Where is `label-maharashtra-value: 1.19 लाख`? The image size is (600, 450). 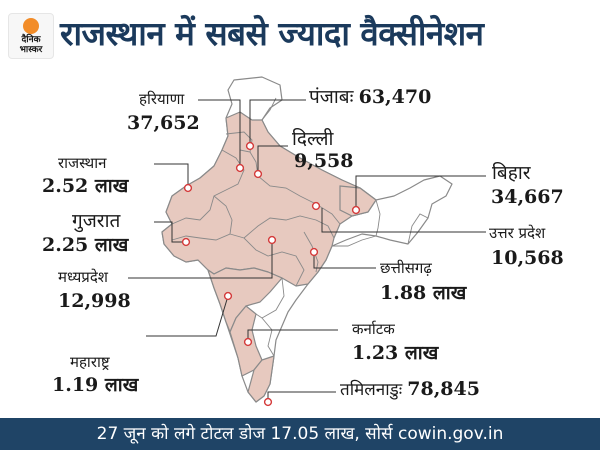 label-maharashtra-value: 1.19 लाख is located at coordinates (95, 385).